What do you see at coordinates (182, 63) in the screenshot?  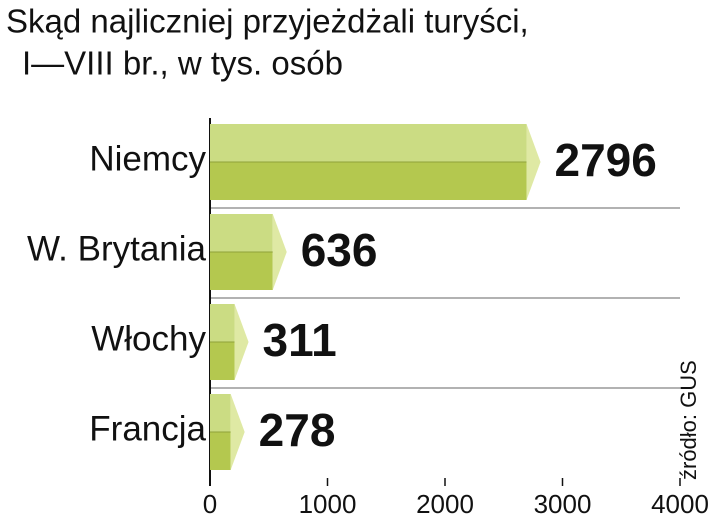 I see `chart-subtitle: I—VIII br., w tys. osób` at bounding box center [182, 63].